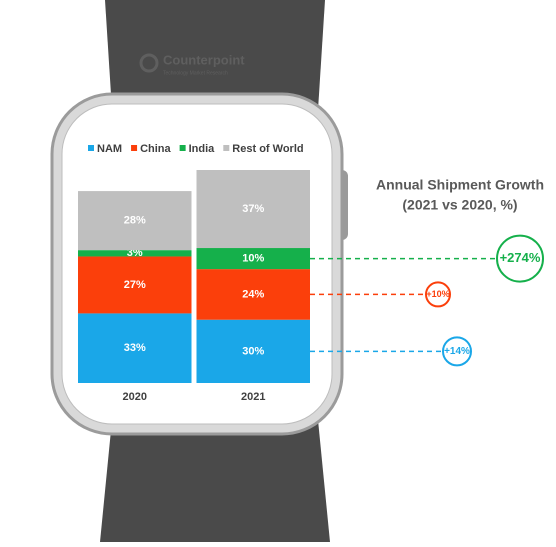 The width and height of the screenshot is (556, 547). Describe the element at coordinates (459, 205) in the screenshot. I see `annotation-title: (2021 vs 2020, %)` at that location.